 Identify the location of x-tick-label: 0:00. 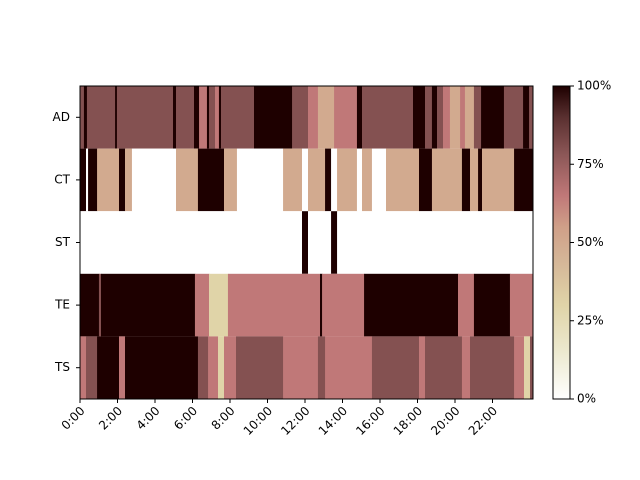
(73, 418).